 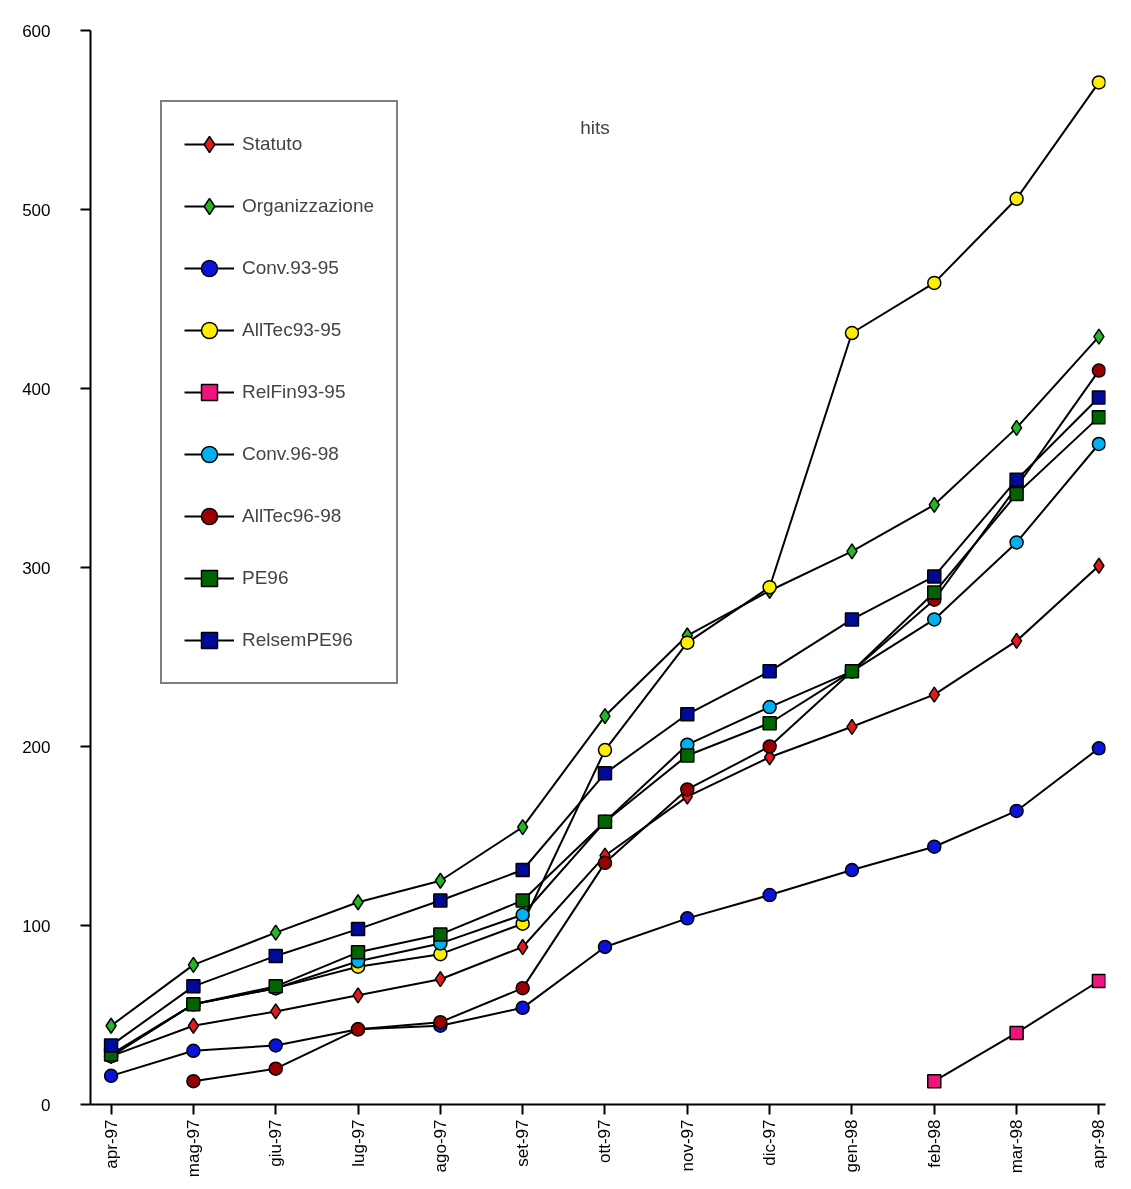 What do you see at coordinates (193, 1148) in the screenshot?
I see `x-tick-label: mag-97` at bounding box center [193, 1148].